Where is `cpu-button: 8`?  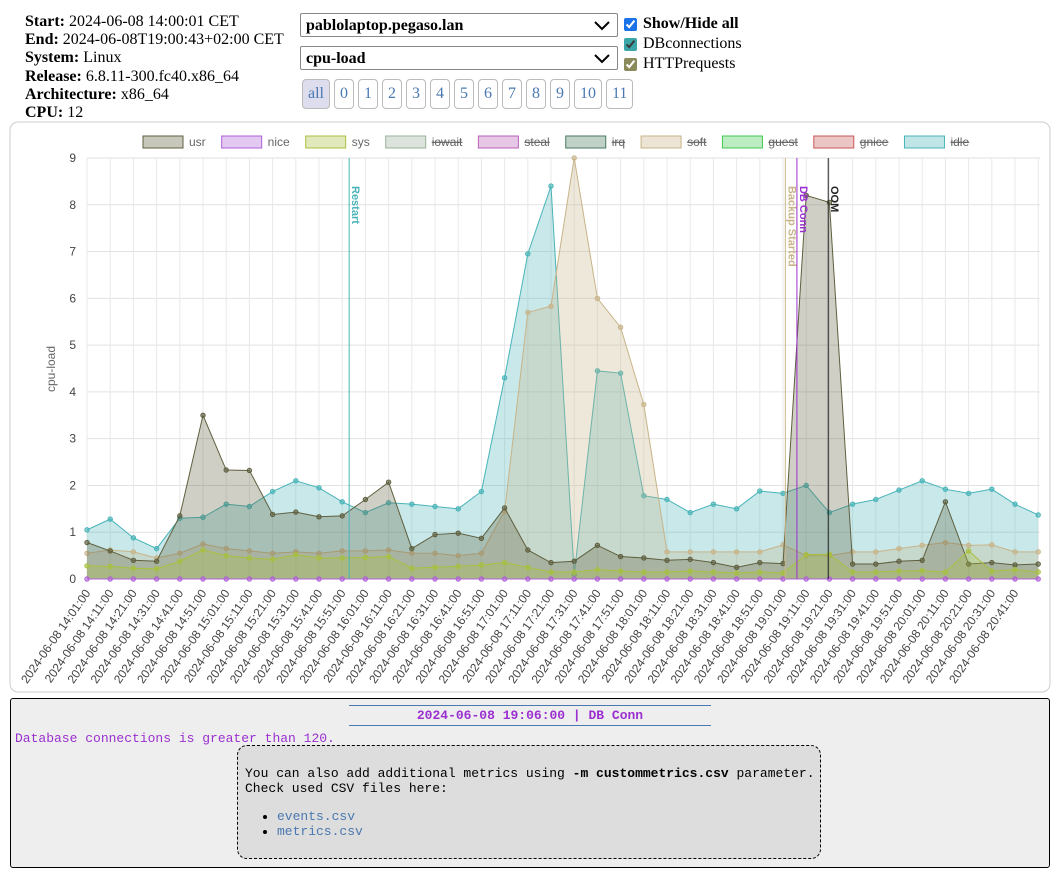 cpu-button: 8 is located at coordinates (536, 94).